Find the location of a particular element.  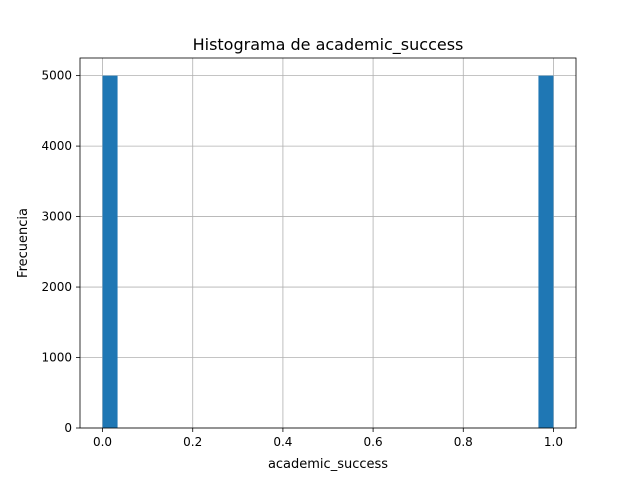

x-tick-label-3: 0.6 is located at coordinates (373, 442).